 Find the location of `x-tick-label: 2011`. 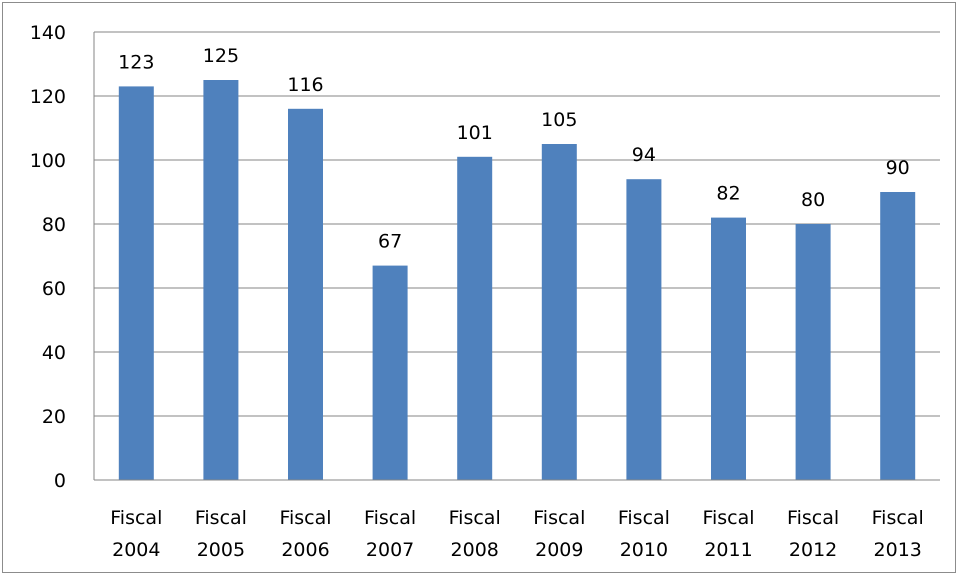

x-tick-label: 2011 is located at coordinates (728, 550).